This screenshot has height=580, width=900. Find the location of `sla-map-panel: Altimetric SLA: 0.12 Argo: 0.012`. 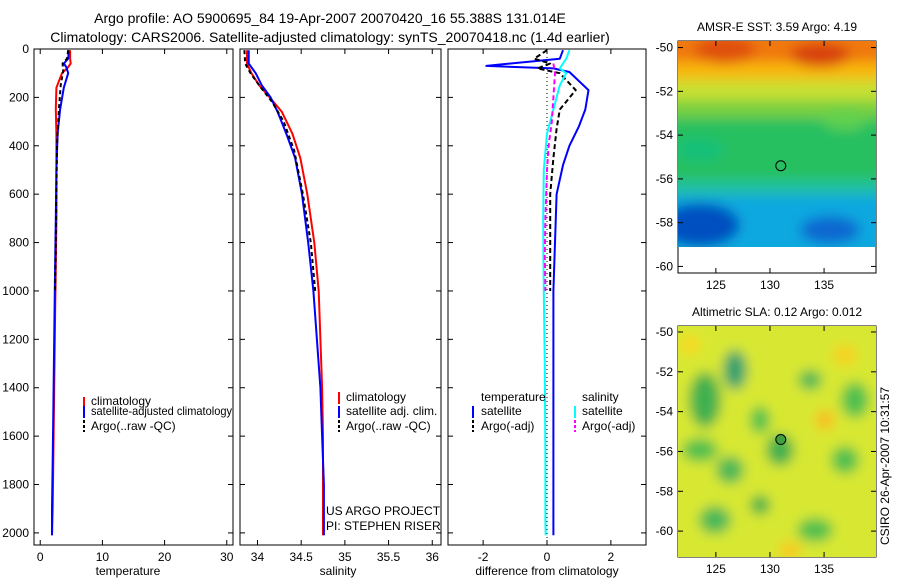

sla-map-panel: Altimetric SLA: 0.12 Argo: 0.012 is located at coordinates (766, 440).